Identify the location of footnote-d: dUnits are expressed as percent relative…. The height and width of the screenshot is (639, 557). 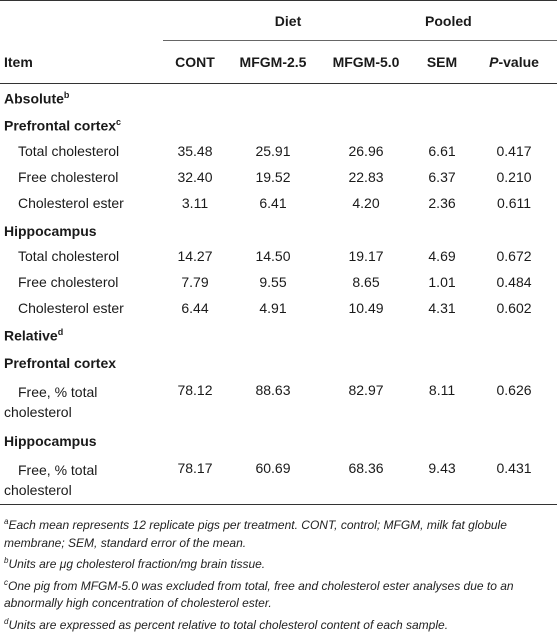
(226, 624).